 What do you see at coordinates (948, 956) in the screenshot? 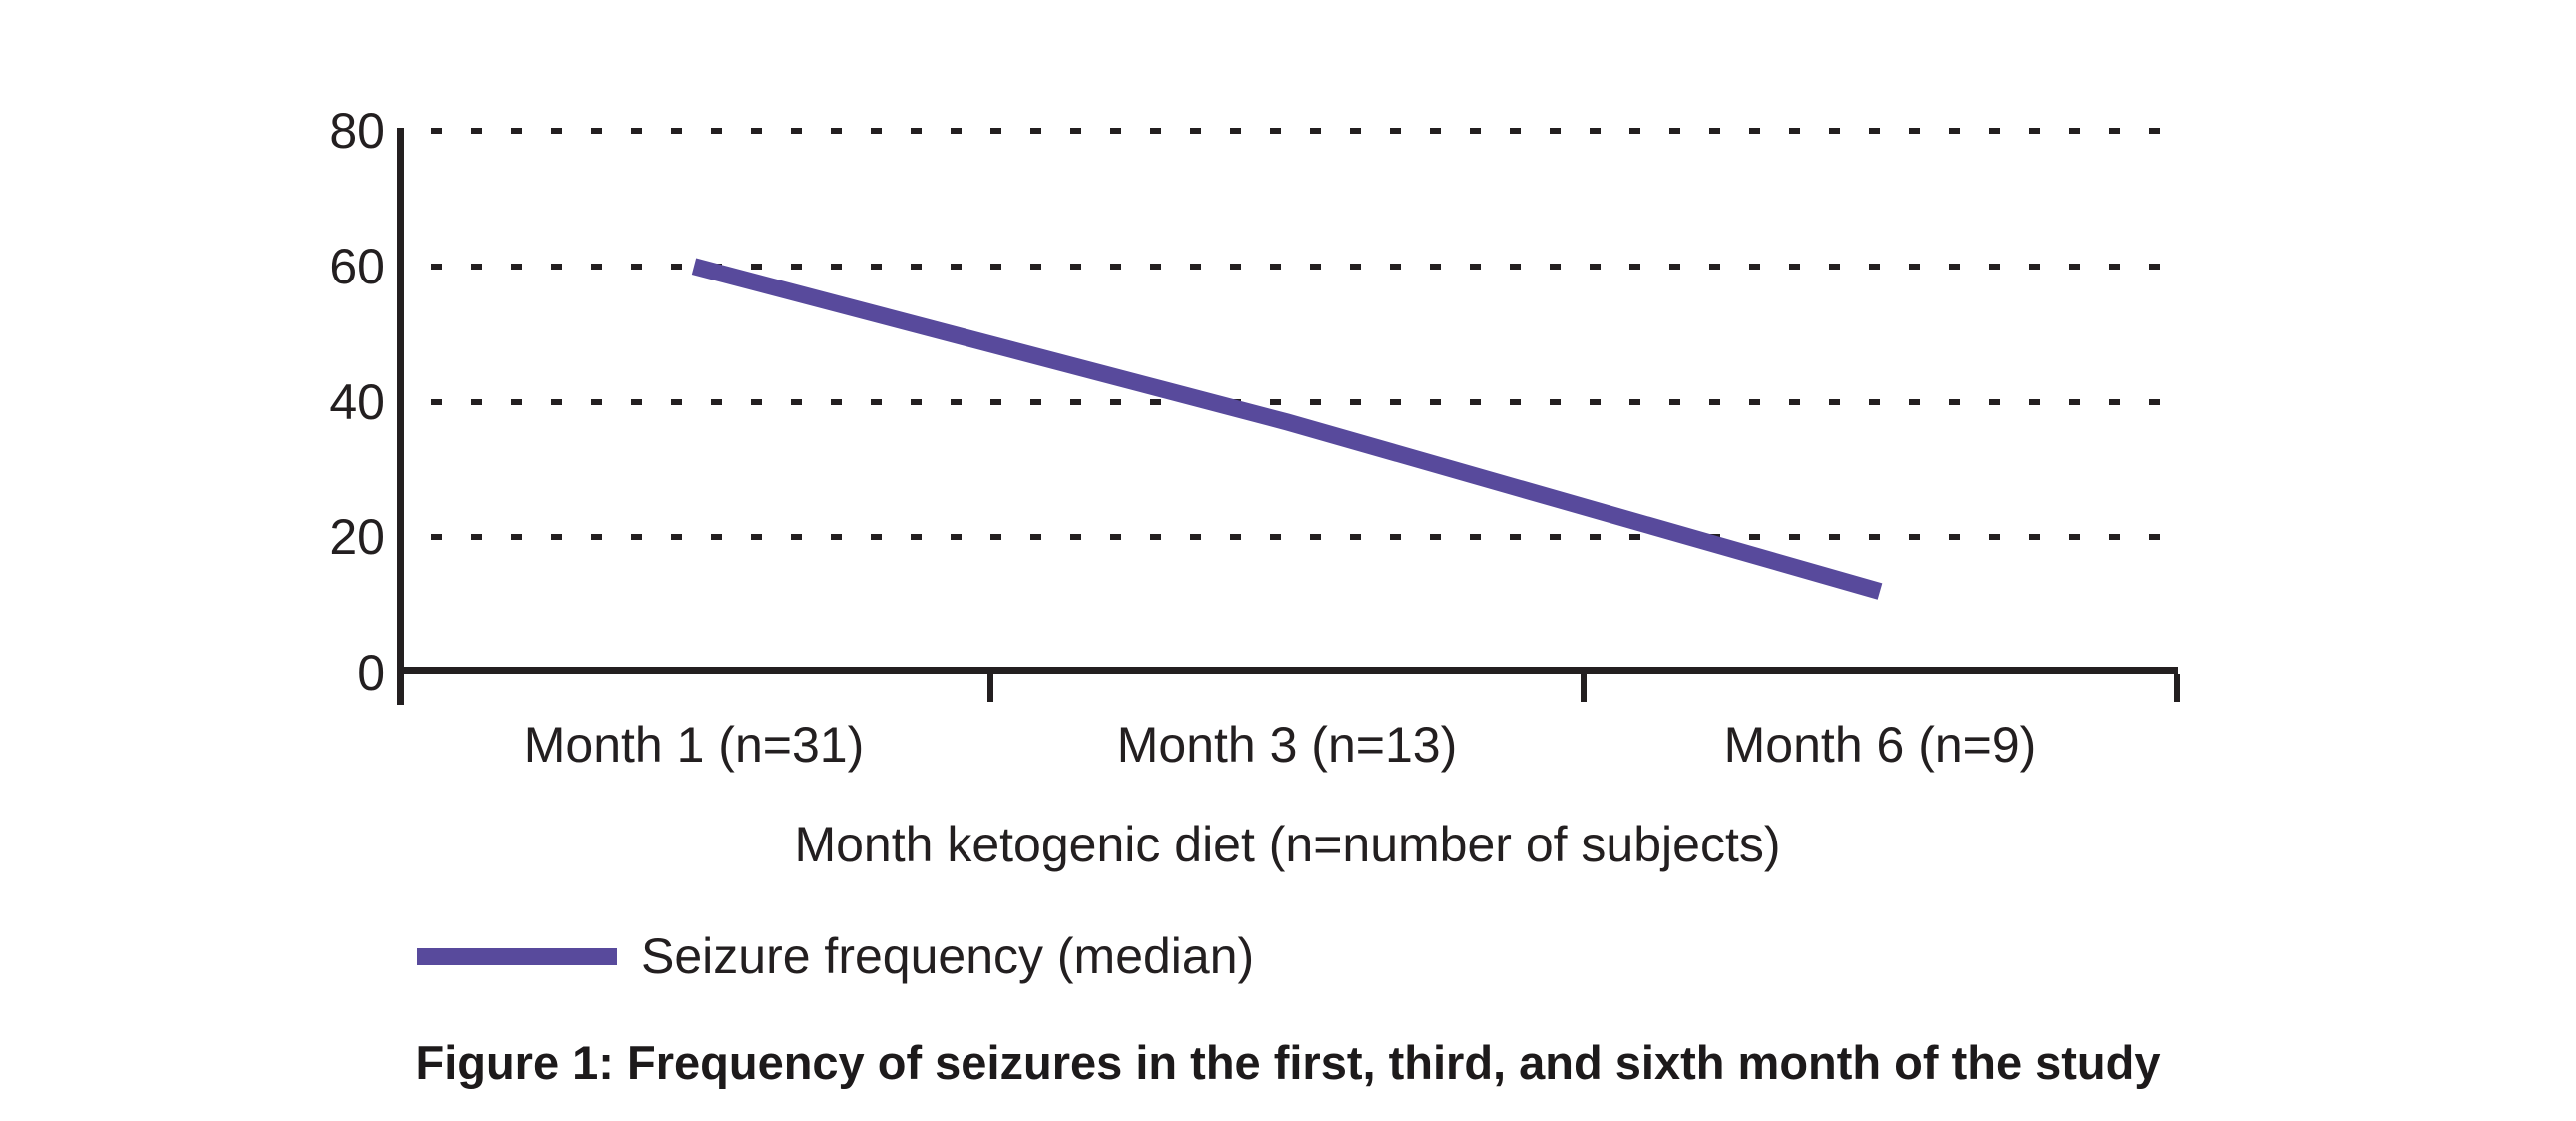
I see `legend-label: Seizure frequency (median)` at bounding box center [948, 956].